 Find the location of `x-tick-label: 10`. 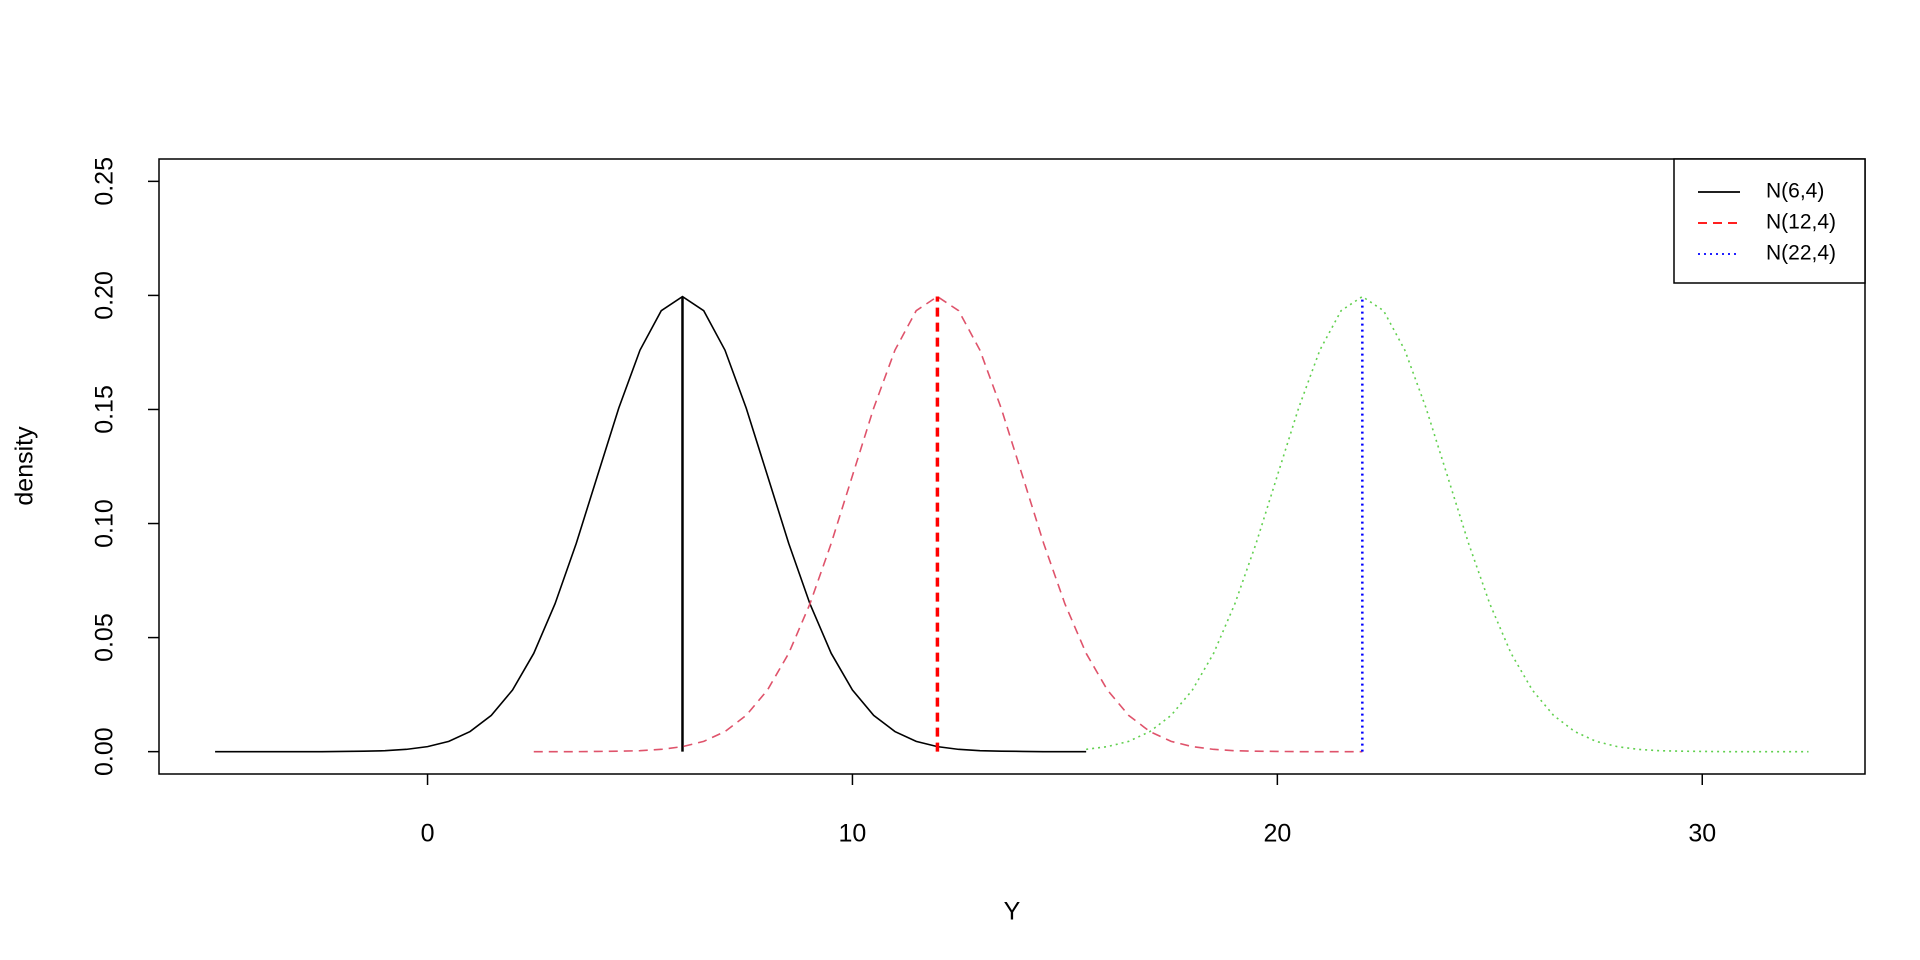

x-tick-label: 10 is located at coordinates (853, 834).